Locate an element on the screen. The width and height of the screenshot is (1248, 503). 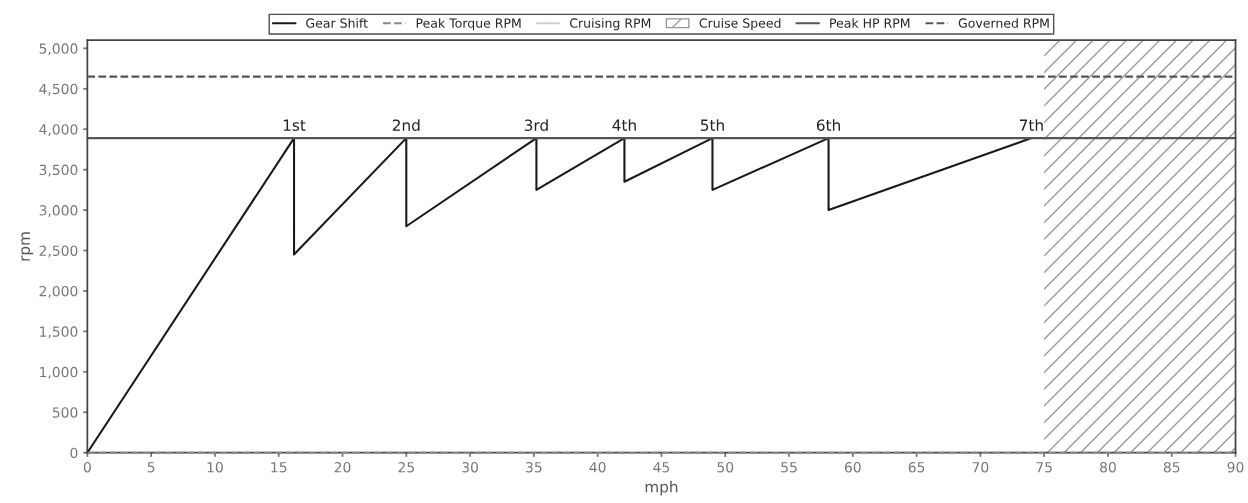
legend-label: Peak Torque RPM is located at coordinates (468, 24).